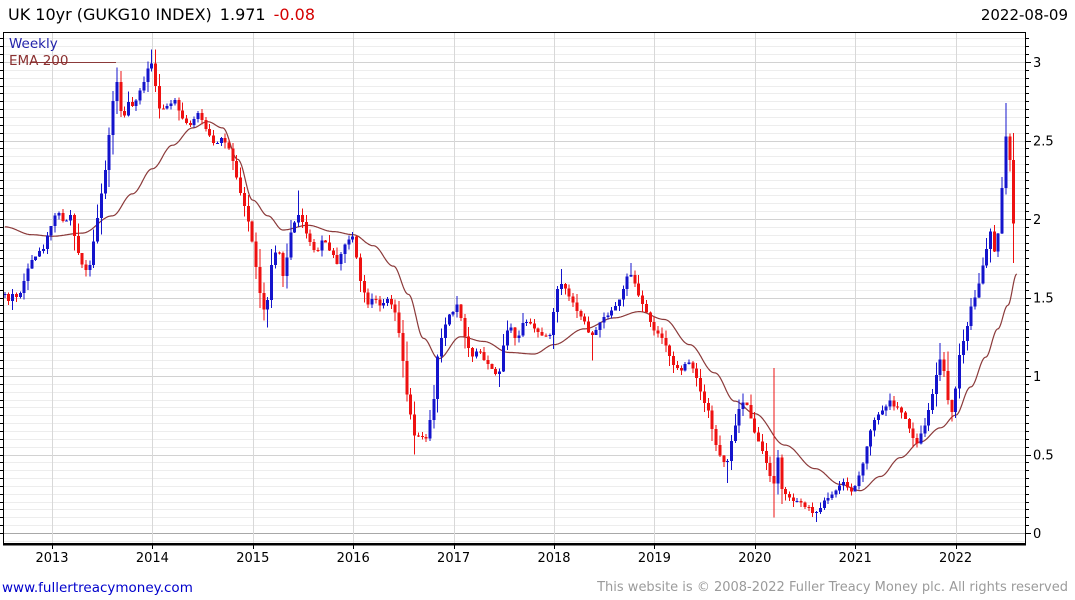 The image size is (1075, 600). What do you see at coordinates (855, 558) in the screenshot?
I see `x-axis-label: 2021` at bounding box center [855, 558].